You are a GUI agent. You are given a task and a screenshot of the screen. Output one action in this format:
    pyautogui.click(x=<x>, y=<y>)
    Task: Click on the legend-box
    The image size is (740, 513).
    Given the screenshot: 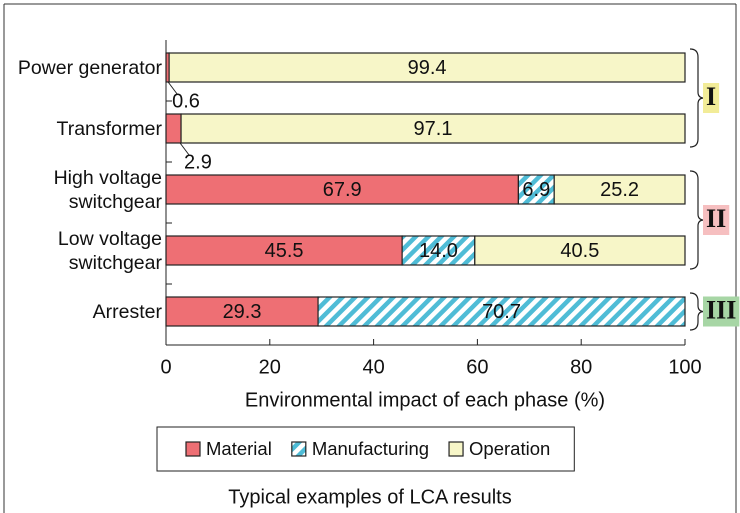 What is the action you would take?
    pyautogui.click(x=365, y=449)
    